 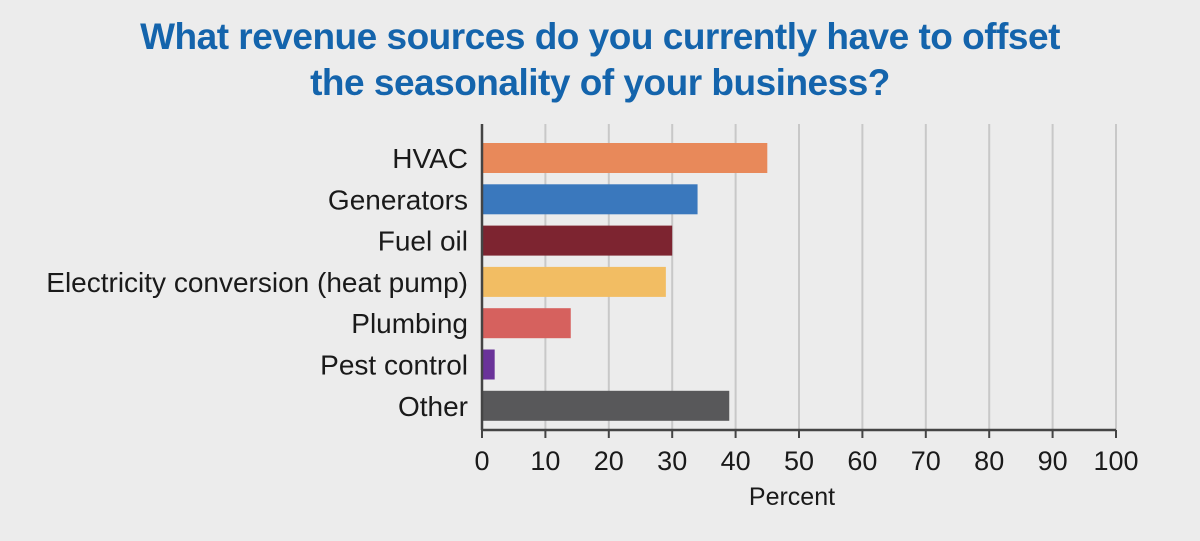 What do you see at coordinates (481, 461) in the screenshot?
I see `x-tick-label-0: 0` at bounding box center [481, 461].